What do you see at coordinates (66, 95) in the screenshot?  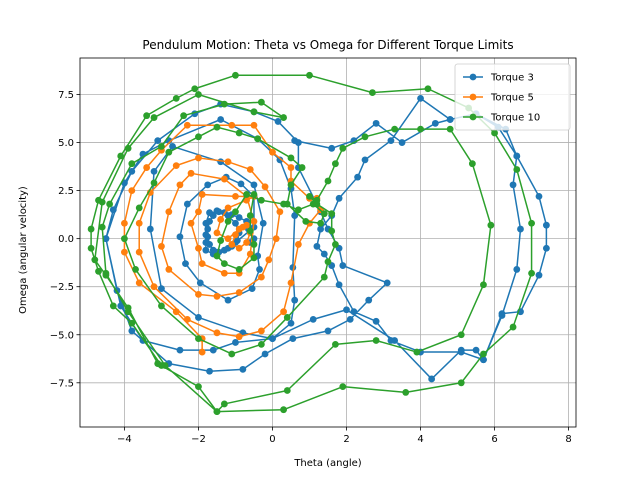 I see `y-tick-label: 7.5` at bounding box center [66, 95].